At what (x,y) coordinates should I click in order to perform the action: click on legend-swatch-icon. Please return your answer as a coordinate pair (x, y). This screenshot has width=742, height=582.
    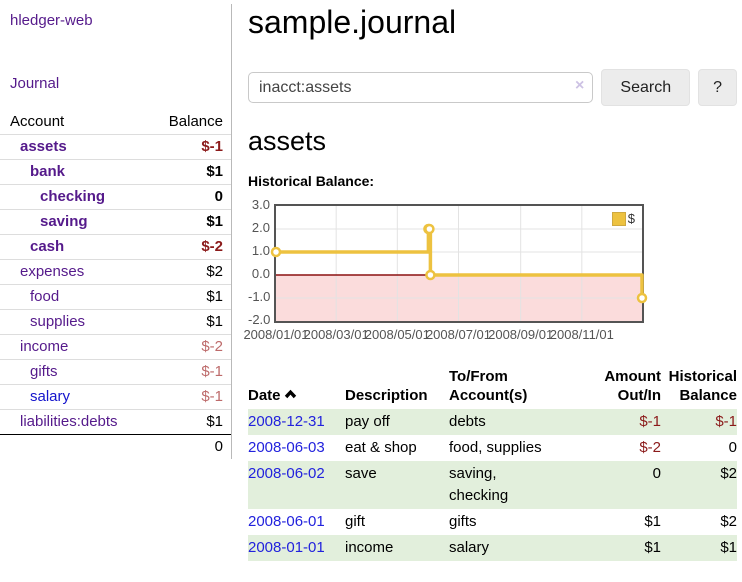
    Looking at the image, I should click on (618, 218).